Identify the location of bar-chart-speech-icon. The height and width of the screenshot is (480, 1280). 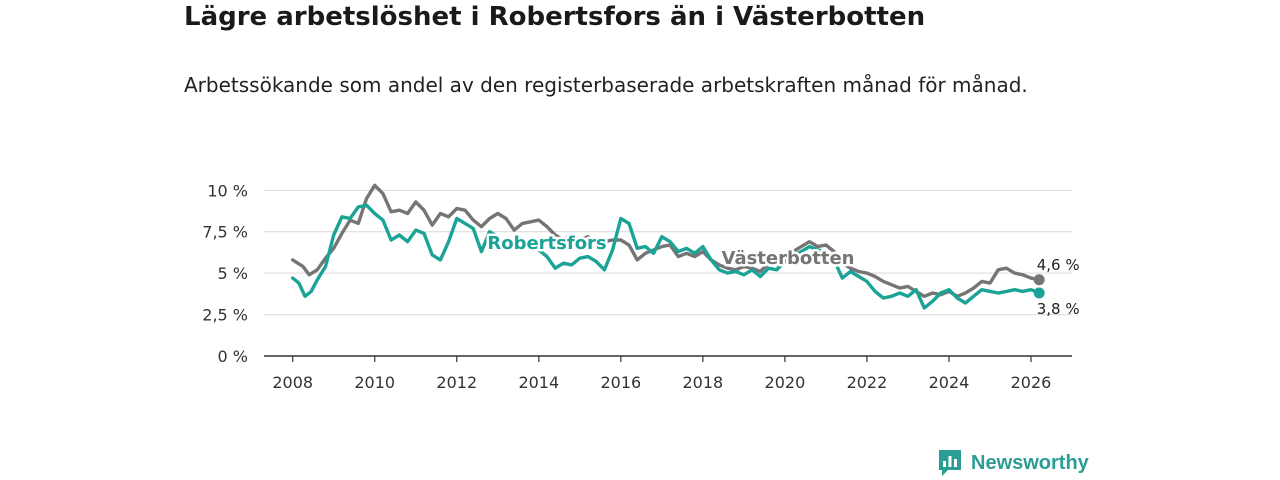
(950, 463).